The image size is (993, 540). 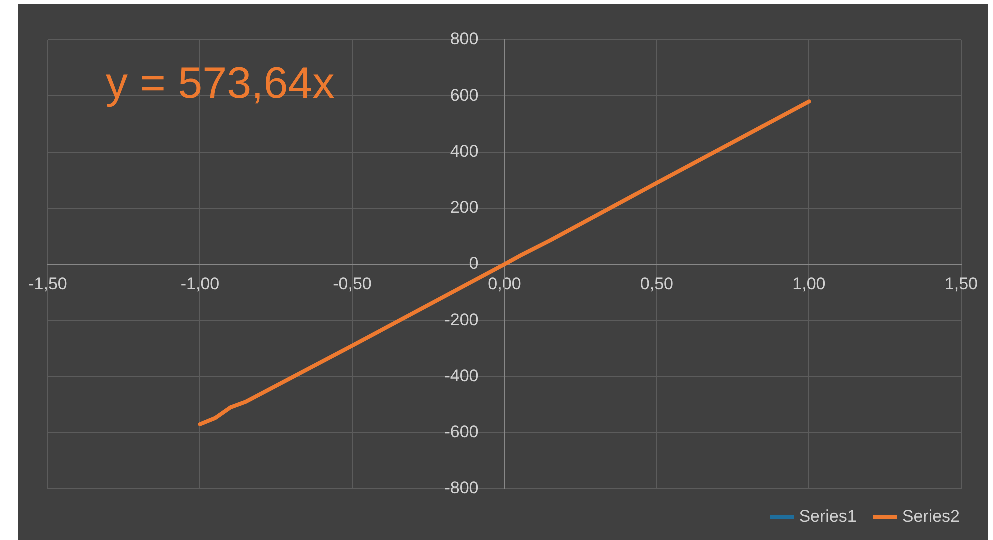 What do you see at coordinates (809, 284) in the screenshot?
I see `x-tick-label: 1,00` at bounding box center [809, 284].